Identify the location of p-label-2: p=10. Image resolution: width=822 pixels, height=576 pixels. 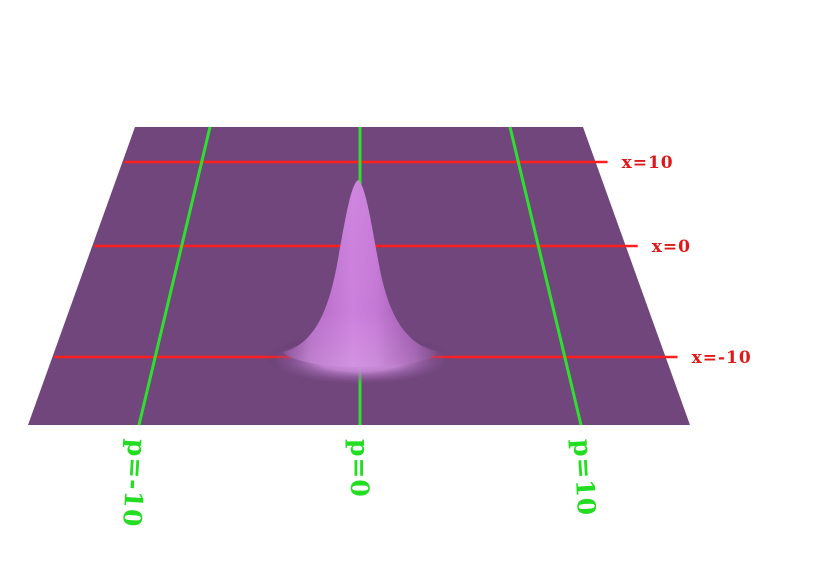
(585, 477).